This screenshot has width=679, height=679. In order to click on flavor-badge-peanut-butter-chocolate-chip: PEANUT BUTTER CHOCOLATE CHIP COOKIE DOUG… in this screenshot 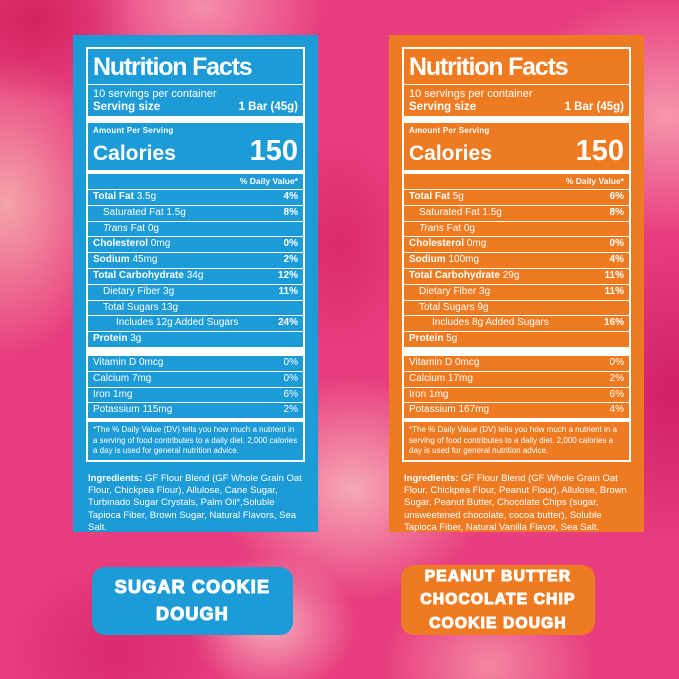, I will do `click(498, 600)`.